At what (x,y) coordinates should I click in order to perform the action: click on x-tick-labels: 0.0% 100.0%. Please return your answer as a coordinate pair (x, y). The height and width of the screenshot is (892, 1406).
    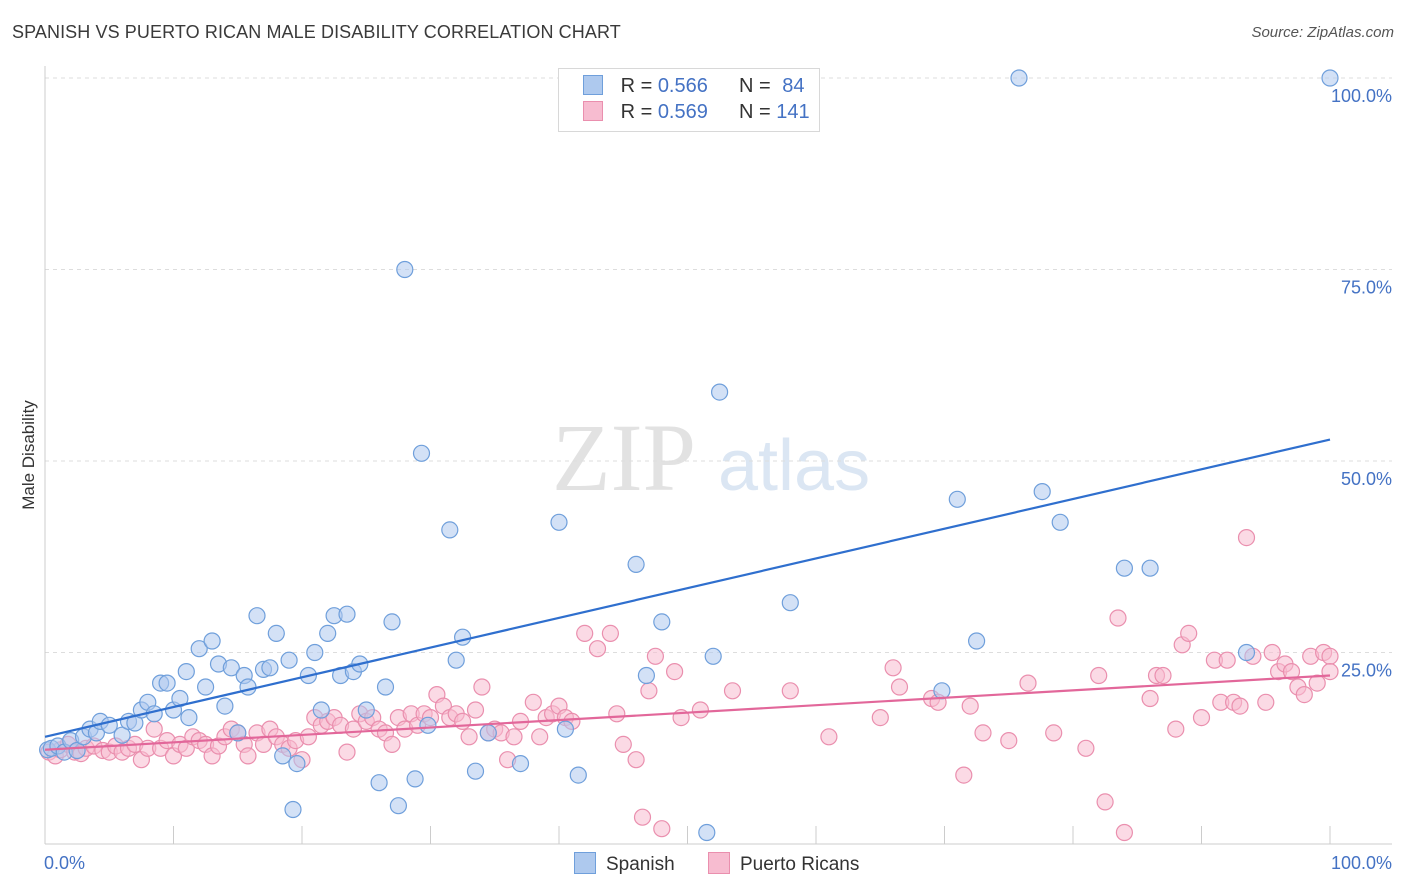
    Looking at the image, I should click on (718, 863).